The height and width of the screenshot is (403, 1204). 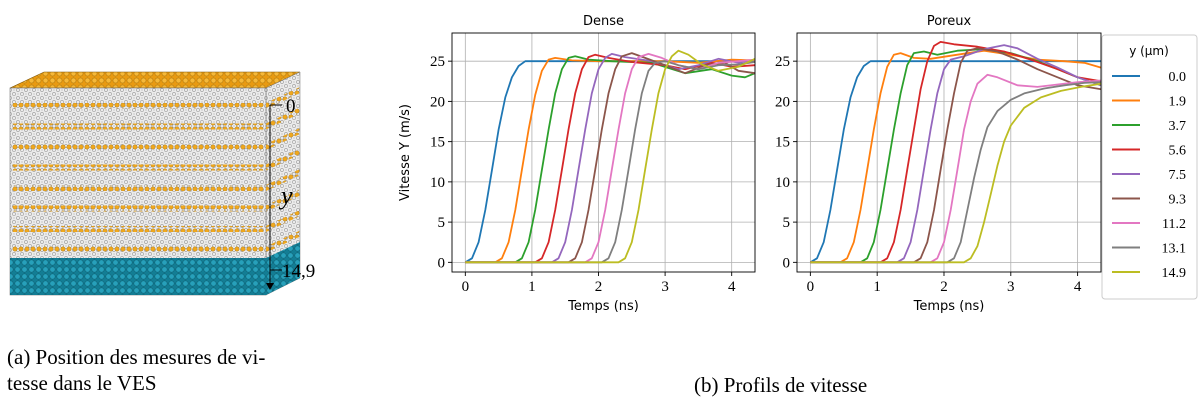 I want to click on legend-label: 3.7, so click(x=1178, y=126).